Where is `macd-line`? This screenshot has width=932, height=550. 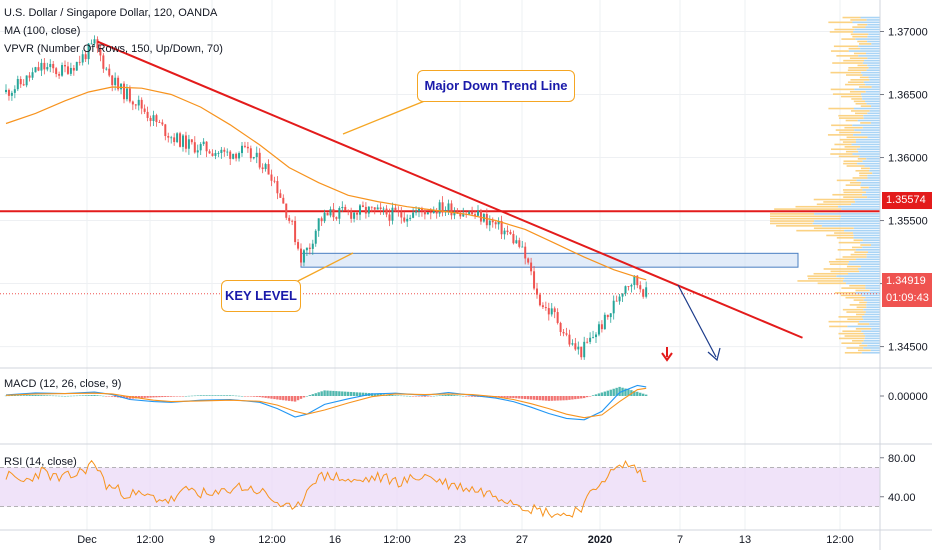 macd-line is located at coordinates (326, 402).